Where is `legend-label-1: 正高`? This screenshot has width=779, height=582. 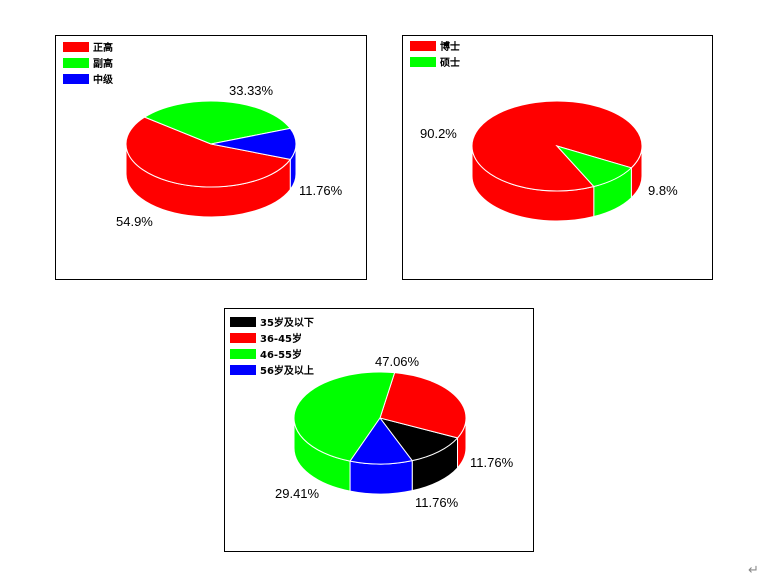
legend-label-1: 正高 is located at coordinates (103, 47).